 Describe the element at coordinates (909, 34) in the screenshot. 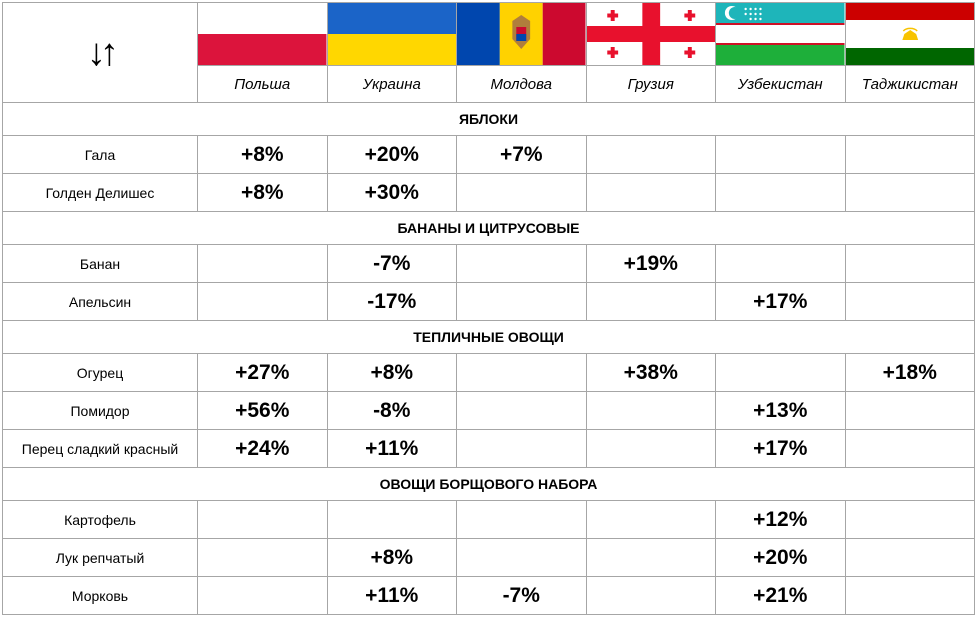

I see `flag-cell-tajikistan` at that location.